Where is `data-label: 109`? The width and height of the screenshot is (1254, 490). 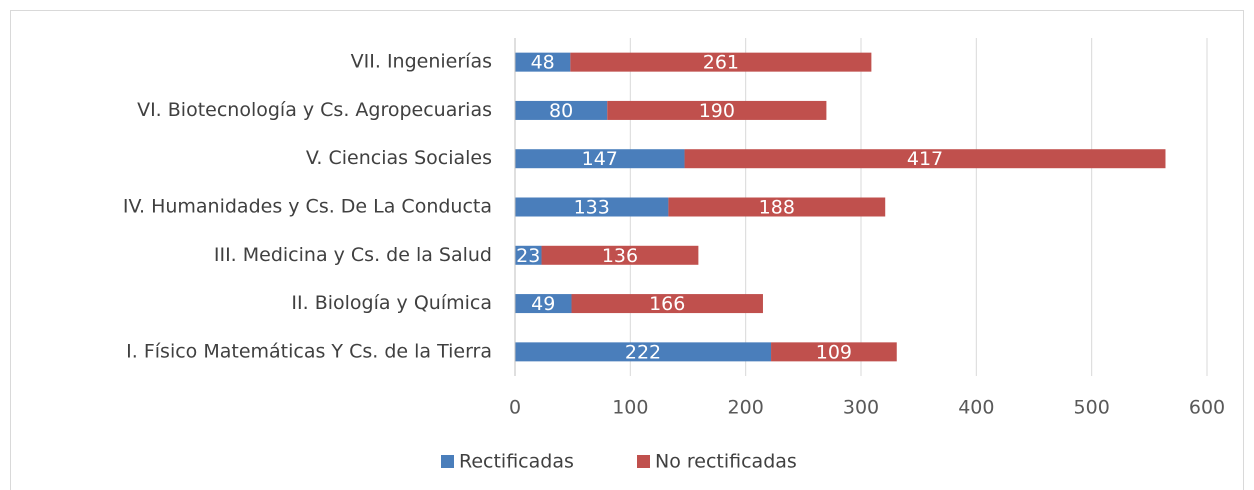 data-label: 109 is located at coordinates (834, 352).